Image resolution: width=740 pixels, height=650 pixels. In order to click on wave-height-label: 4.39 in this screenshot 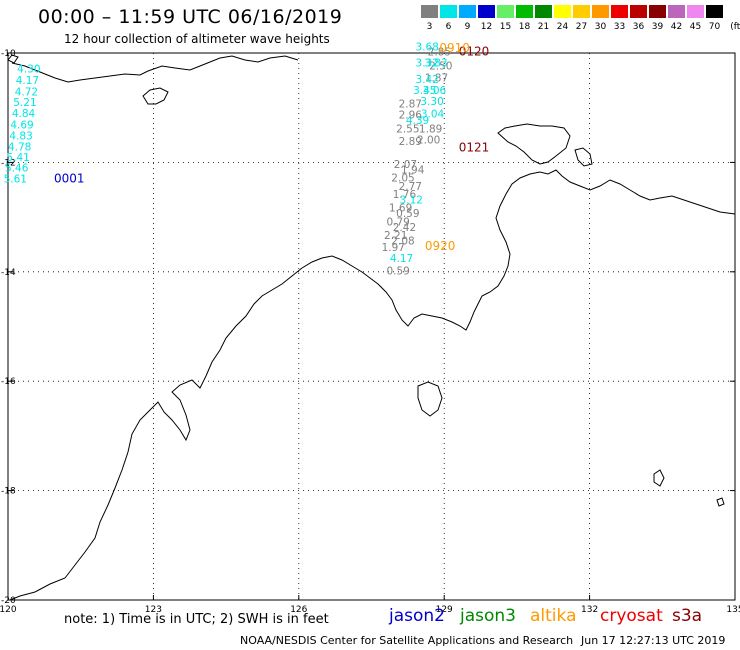, I will do `click(417, 121)`.